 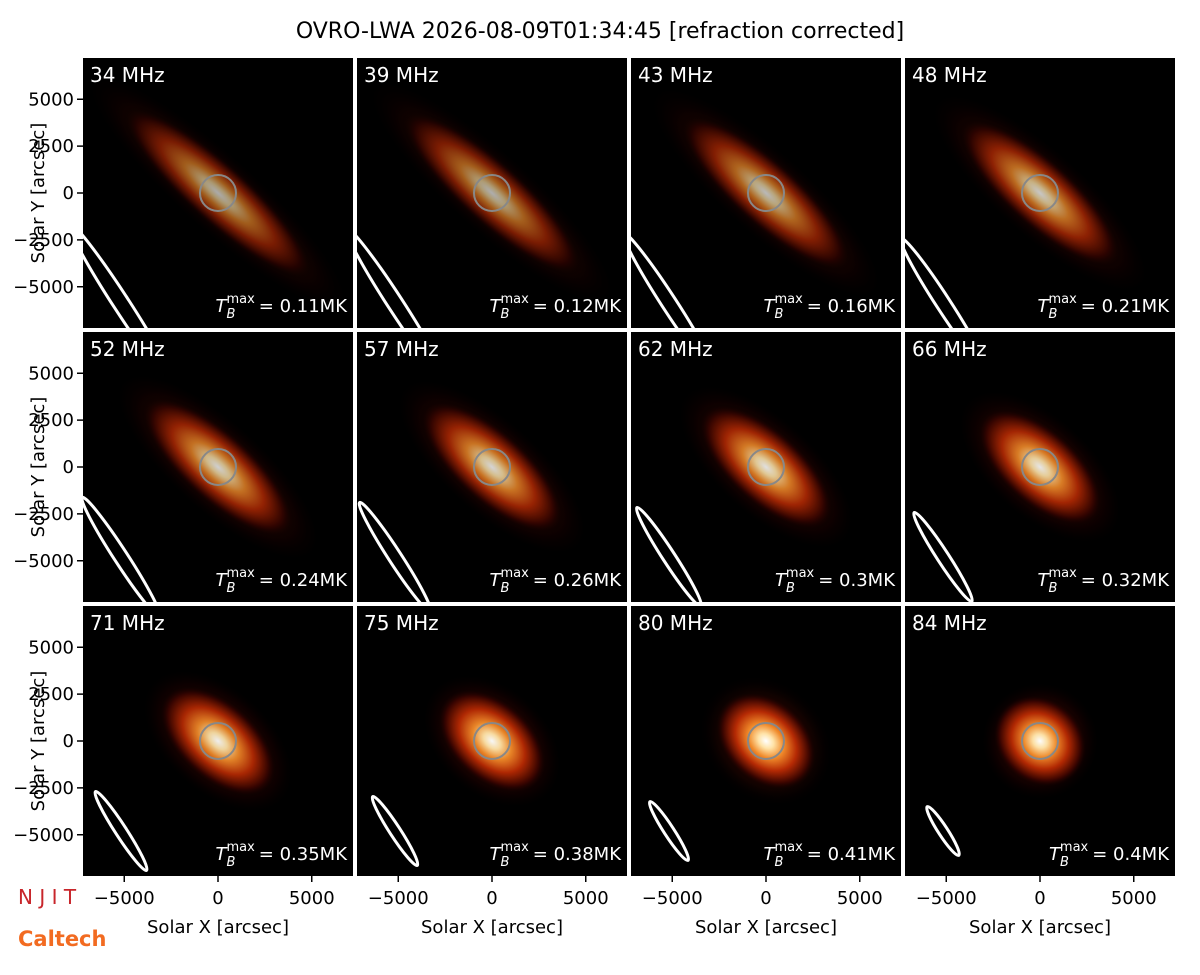 What do you see at coordinates (1104, 581) in the screenshot?
I see `tb-label: TBmax = 0.32MK` at bounding box center [1104, 581].